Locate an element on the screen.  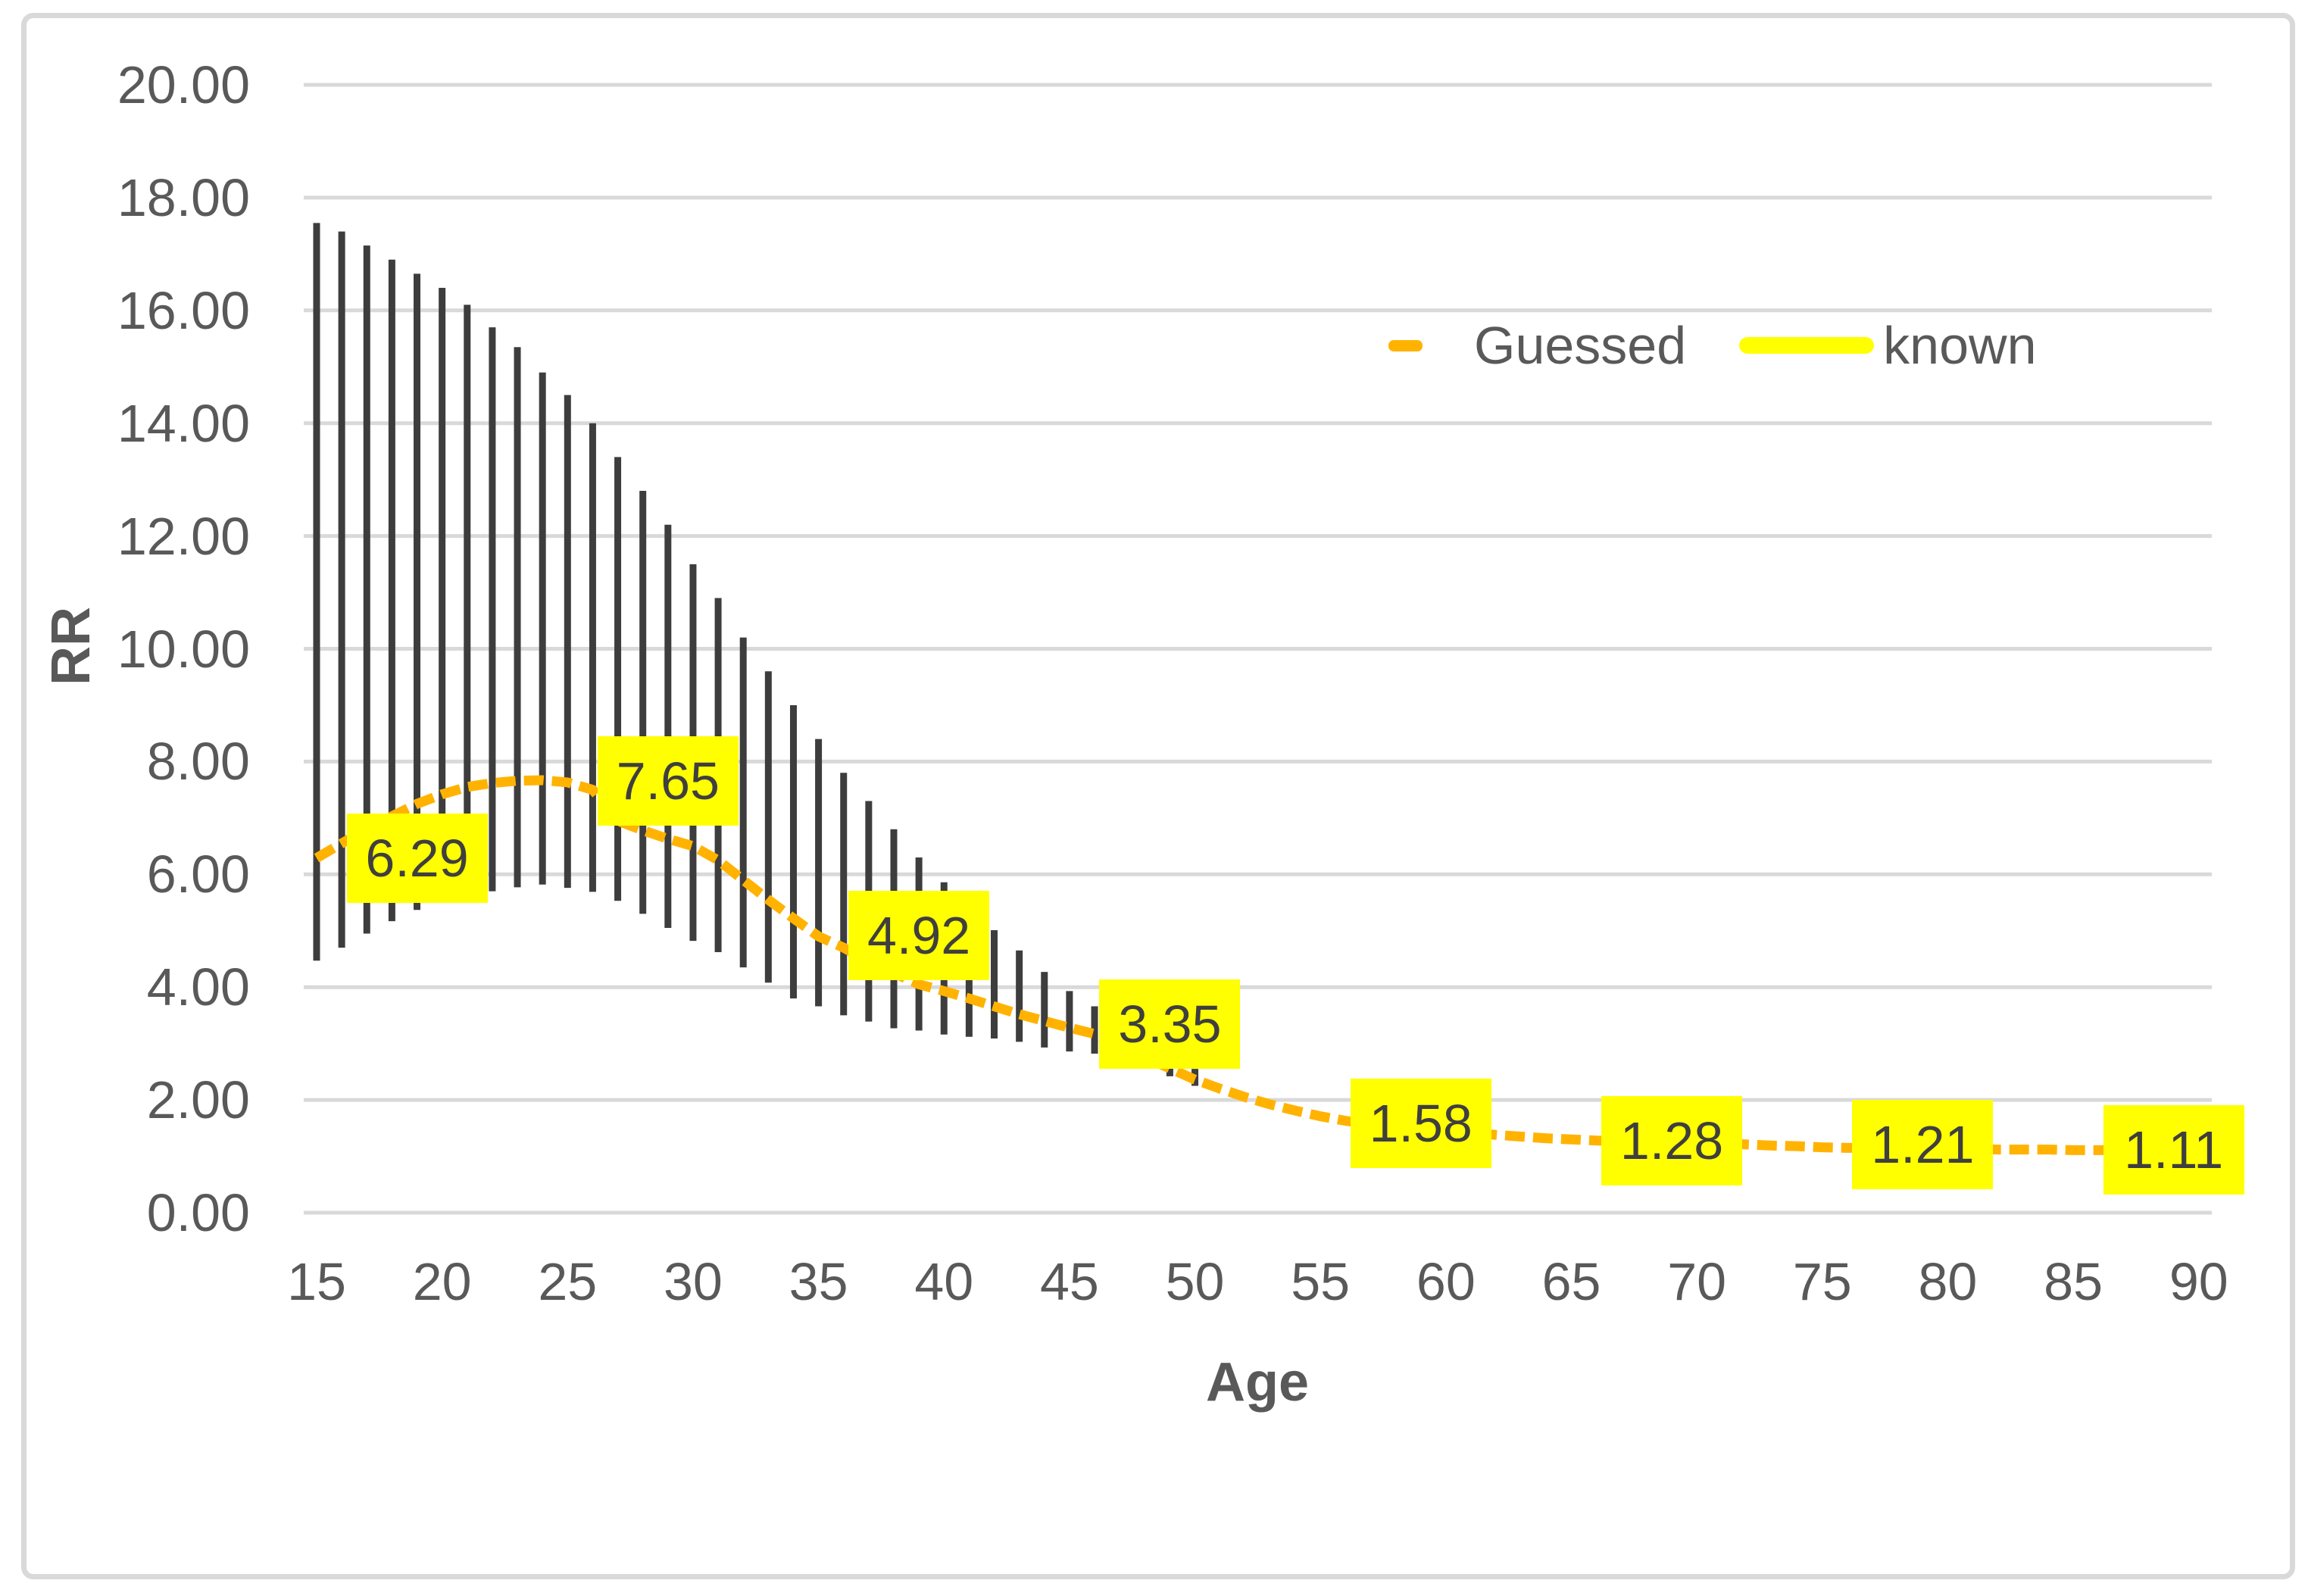
y-tick-label: 12.00 is located at coordinates (183, 536).